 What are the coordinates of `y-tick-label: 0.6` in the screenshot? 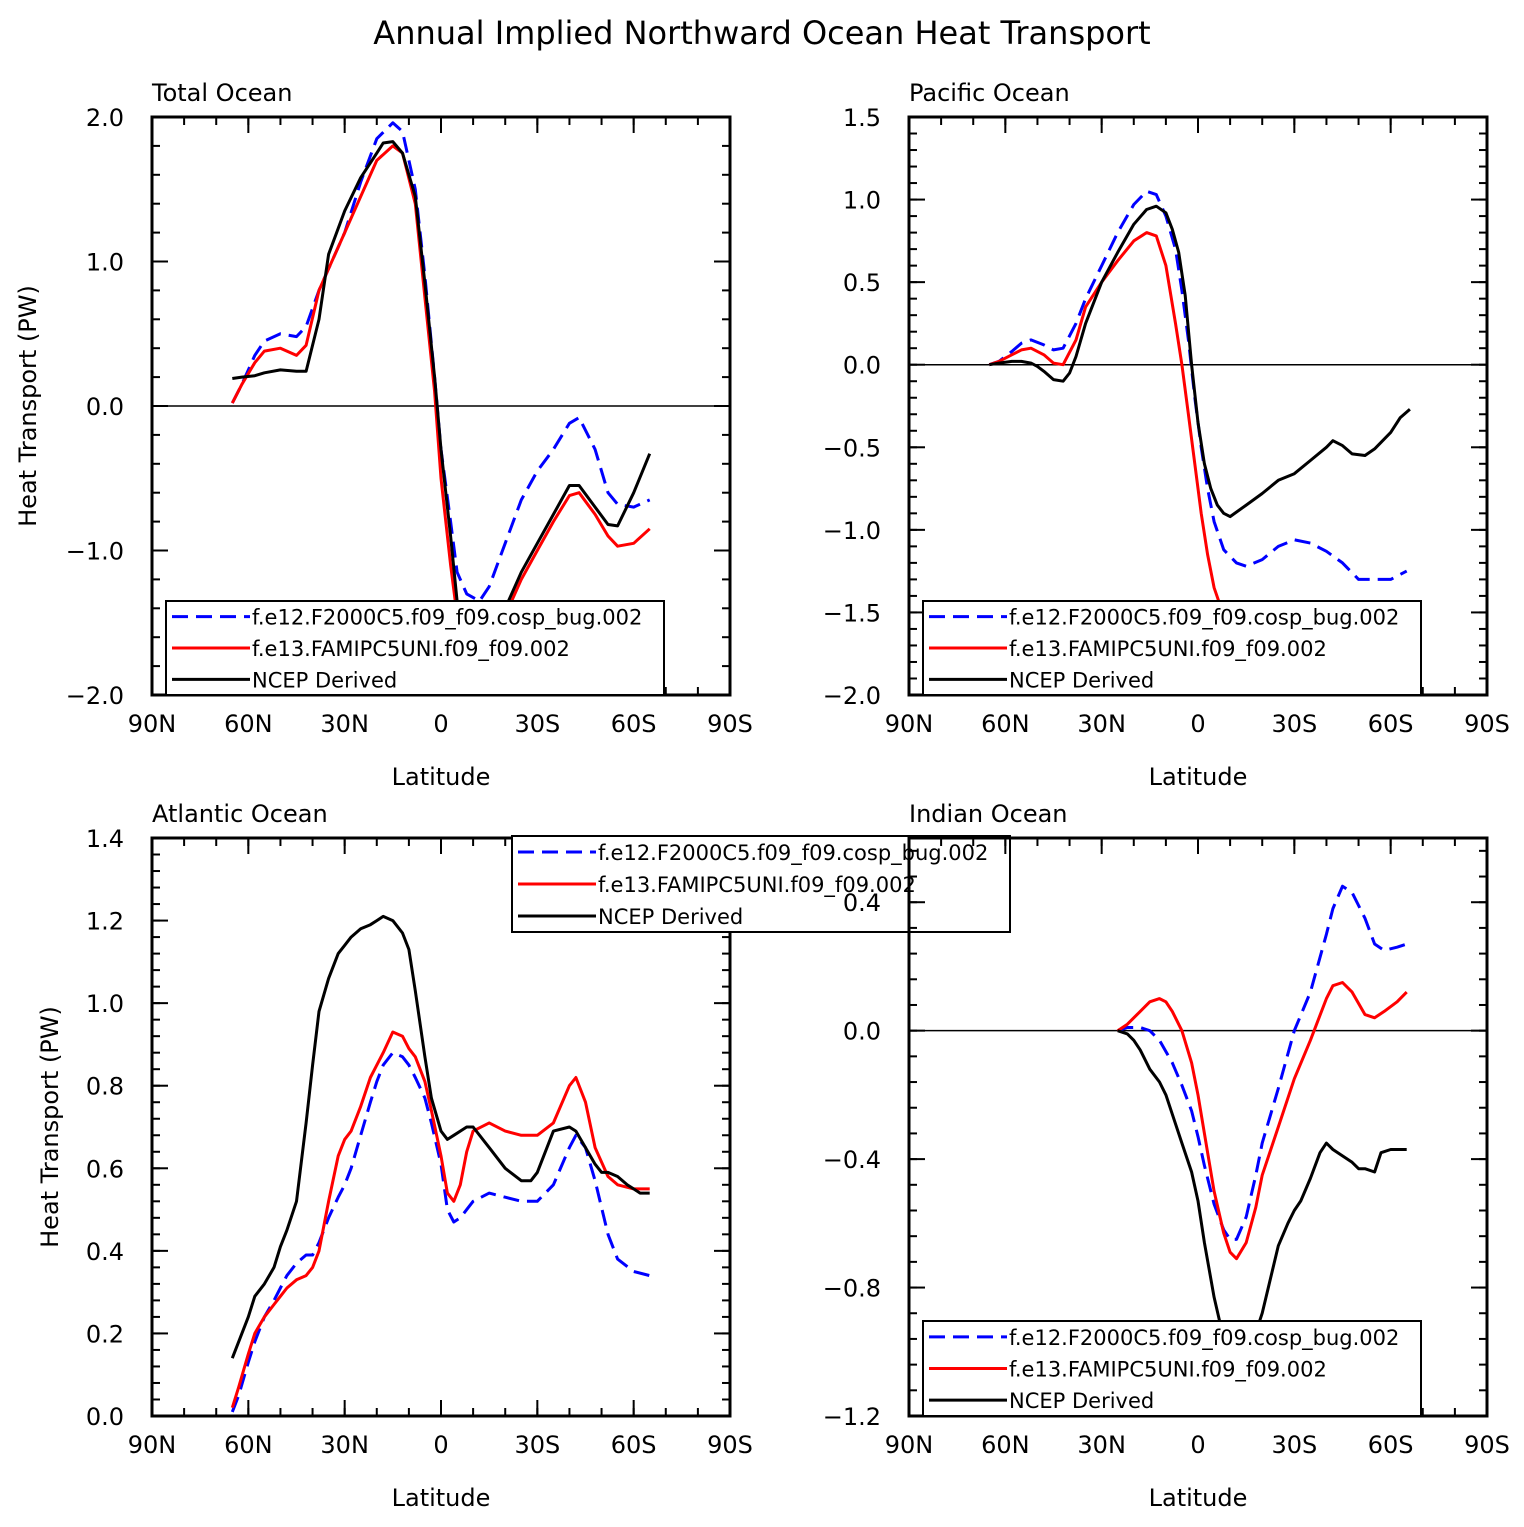 It's located at (105, 1169).